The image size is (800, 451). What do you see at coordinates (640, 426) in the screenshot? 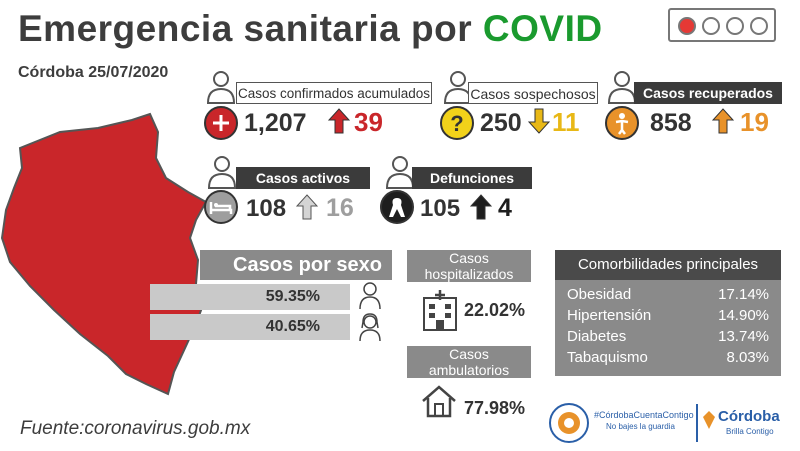
I see `campaign-tagline: No bajes la guardia` at bounding box center [640, 426].